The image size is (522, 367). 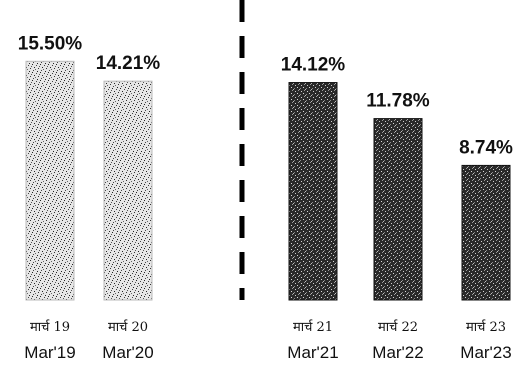 What do you see at coordinates (128, 63) in the screenshot?
I see `data-label-2: 14.21%` at bounding box center [128, 63].